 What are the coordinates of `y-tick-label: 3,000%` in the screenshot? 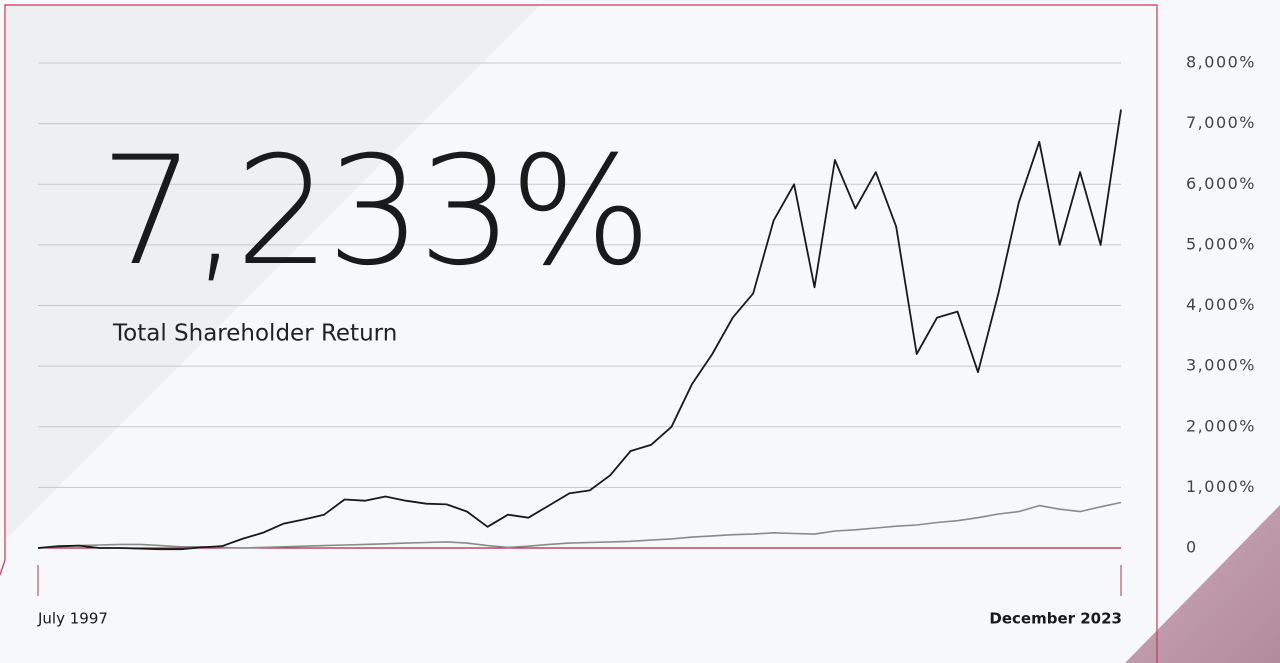 It's located at (1221, 365).